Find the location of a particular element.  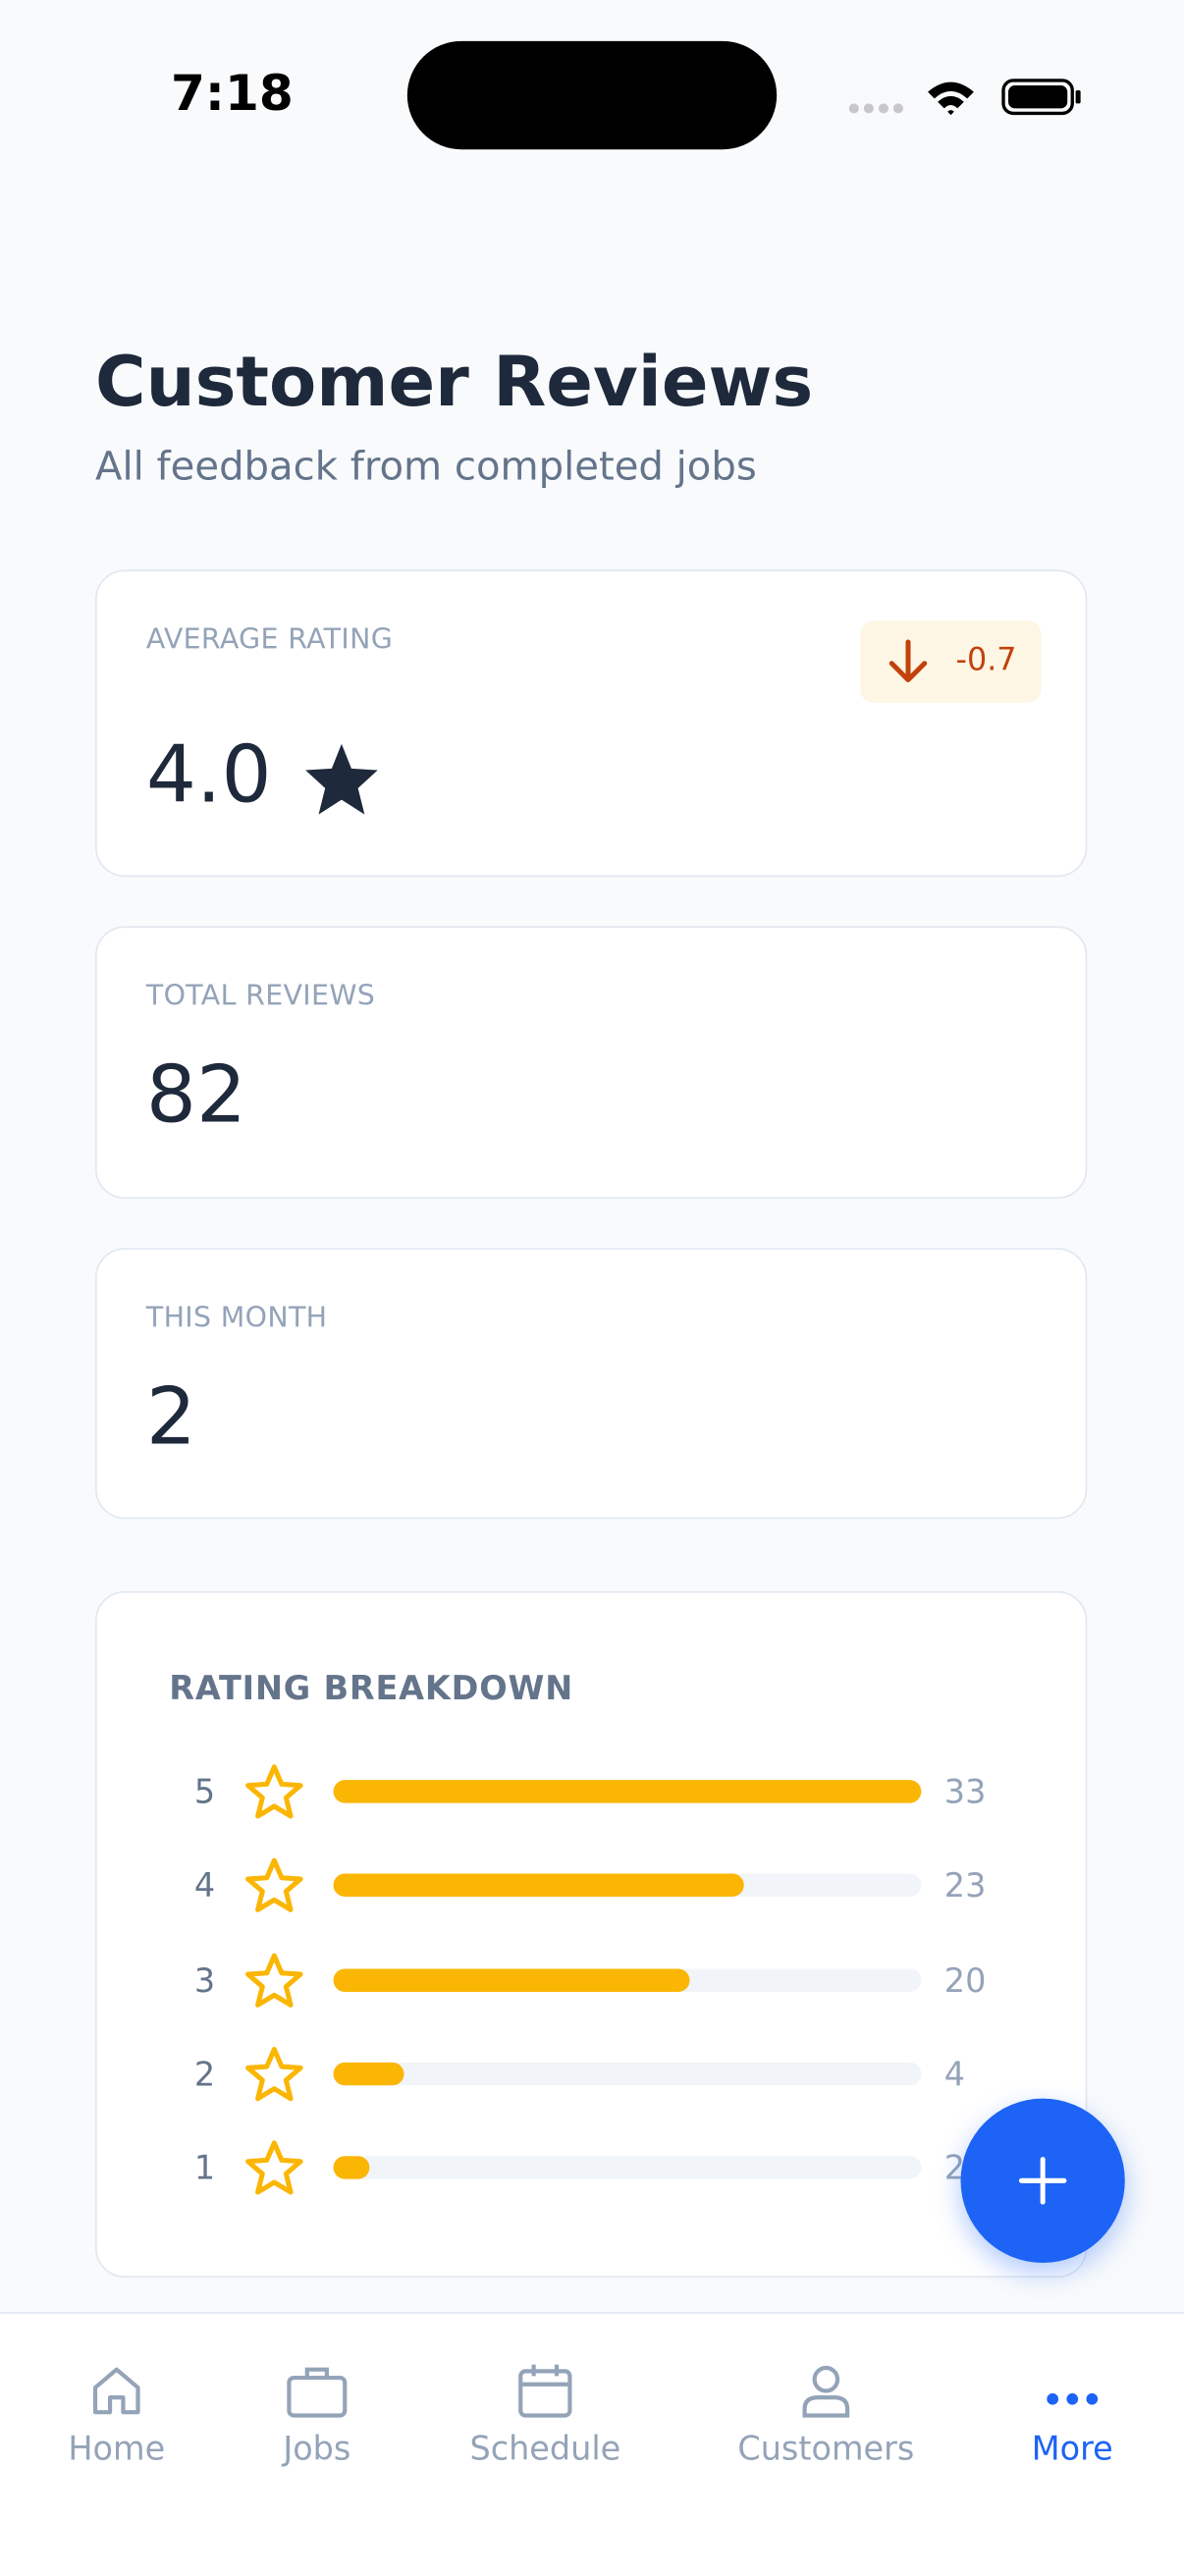

count-label: 23 is located at coordinates (965, 1885).